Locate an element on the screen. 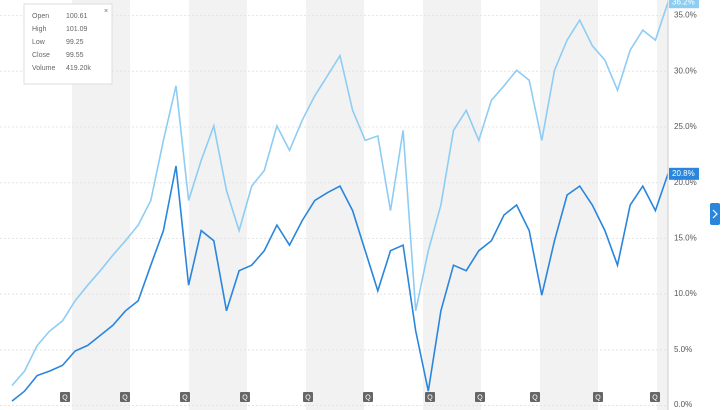 This screenshot has height=410, width=728. last-value-label: 20.8% is located at coordinates (683, 173).